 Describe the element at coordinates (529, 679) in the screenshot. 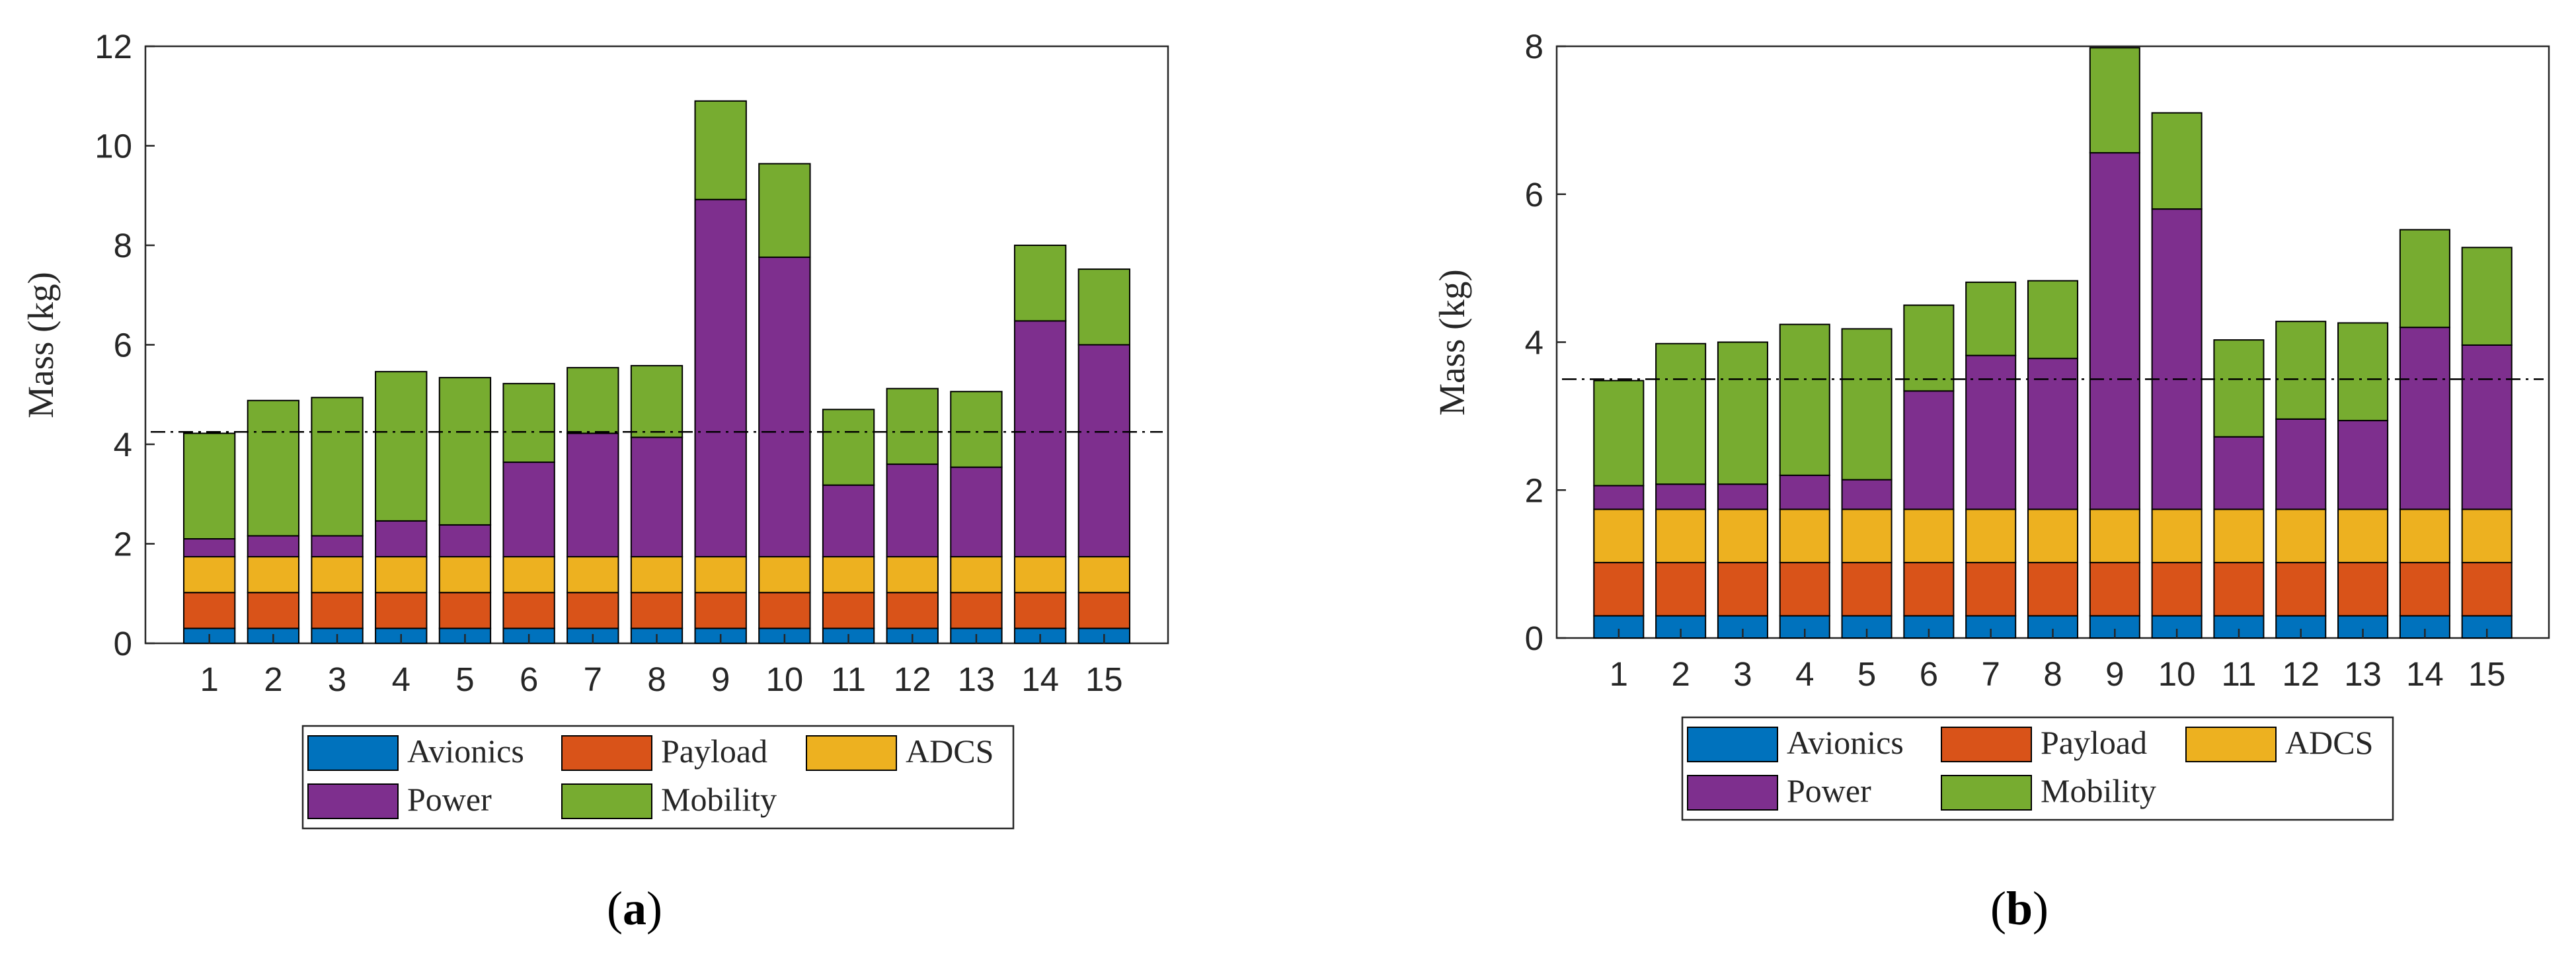

I see `x-tick-label-6: 6` at that location.